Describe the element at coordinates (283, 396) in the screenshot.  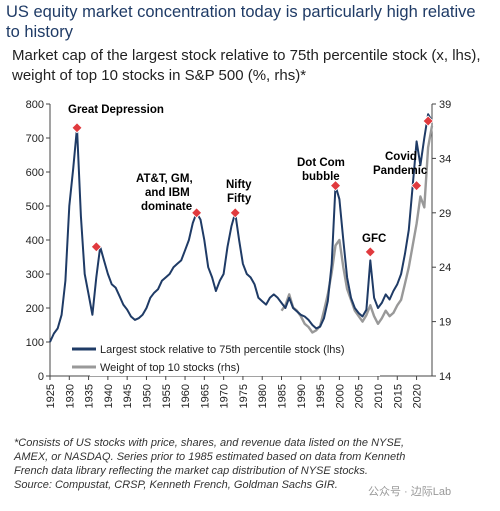
I see `x-tick-label: 1985` at that location.